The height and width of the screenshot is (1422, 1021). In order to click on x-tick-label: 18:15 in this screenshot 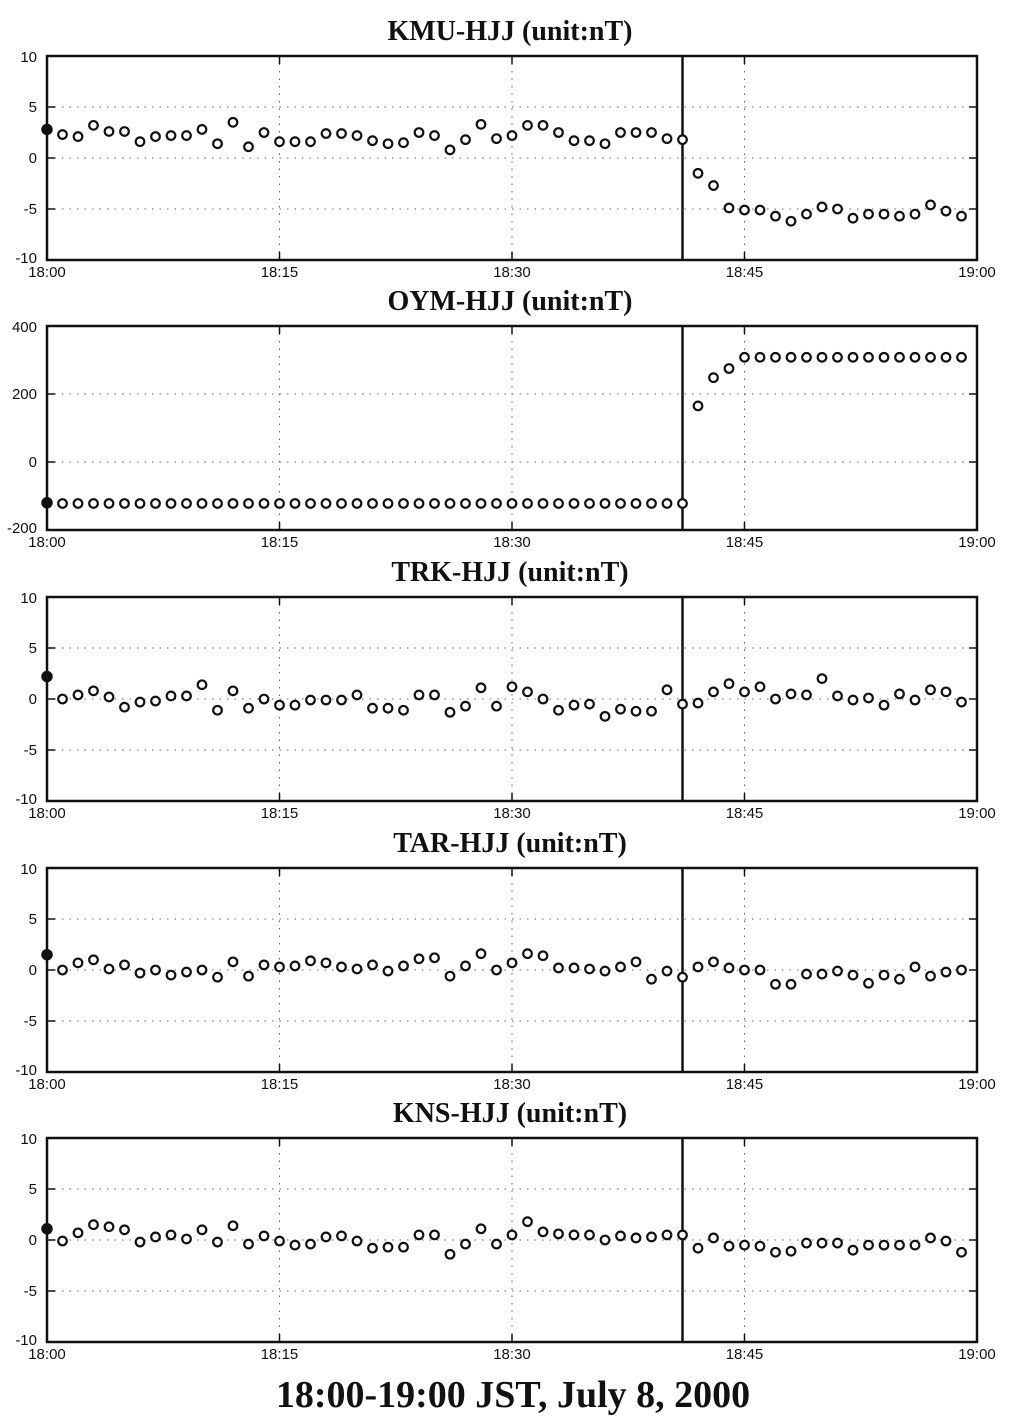, I will do `click(280, 542)`.